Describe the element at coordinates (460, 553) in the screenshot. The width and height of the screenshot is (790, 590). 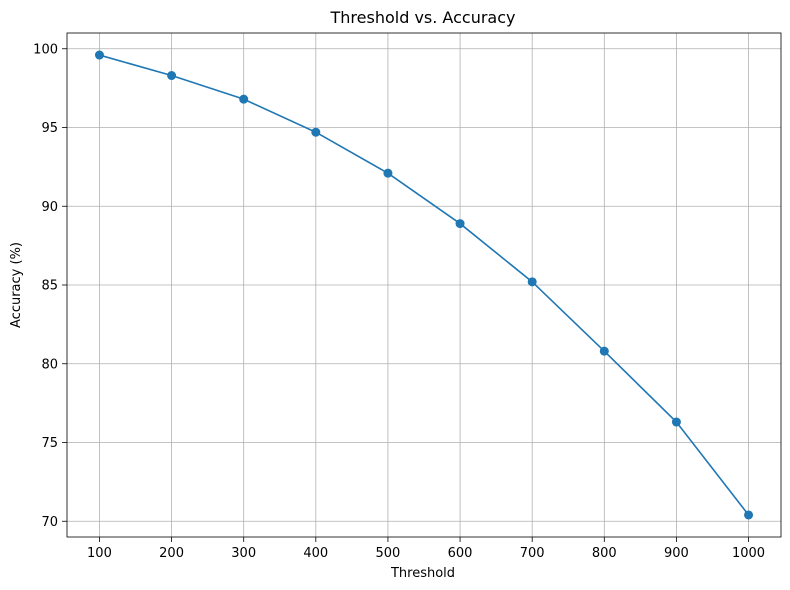
I see `x-tick-label: 600` at that location.